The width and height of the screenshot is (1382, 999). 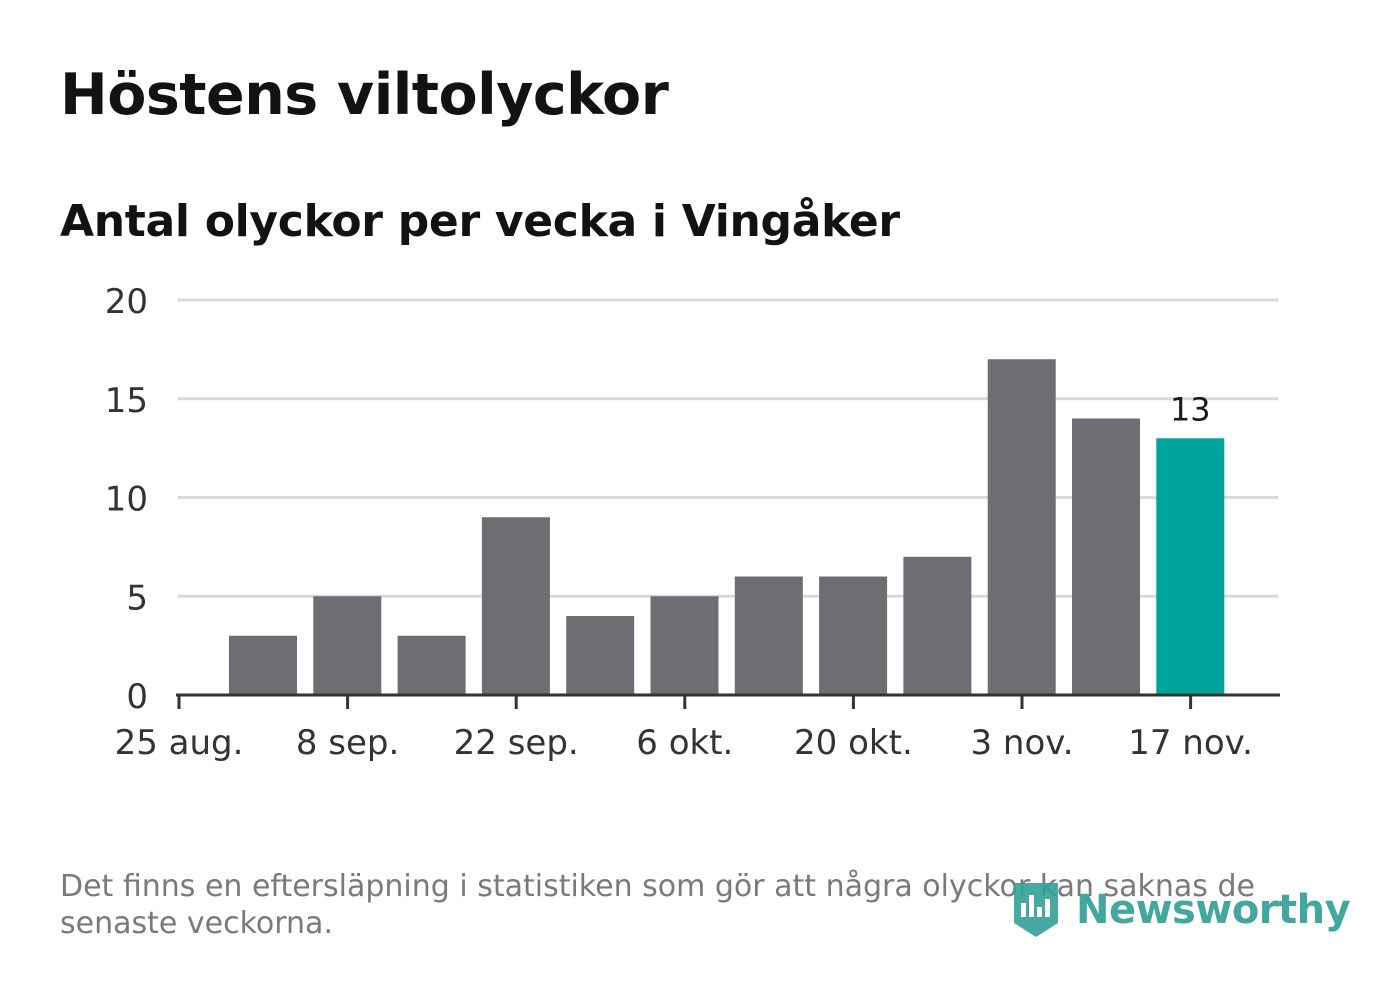 I want to click on data-label: 13, so click(x=1190, y=409).